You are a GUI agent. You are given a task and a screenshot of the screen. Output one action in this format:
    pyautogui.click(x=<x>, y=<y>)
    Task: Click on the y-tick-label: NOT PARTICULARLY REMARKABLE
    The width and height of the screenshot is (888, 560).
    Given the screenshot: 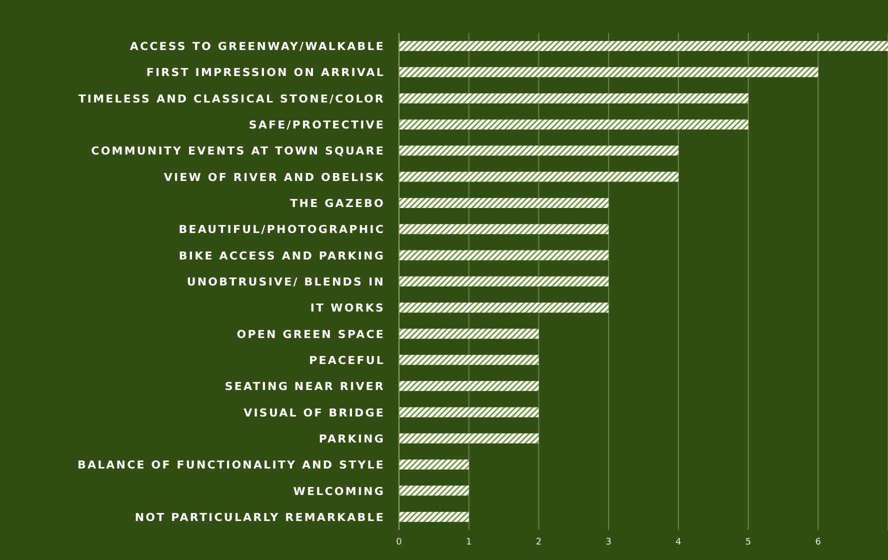 What is the action you would take?
    pyautogui.click(x=259, y=517)
    